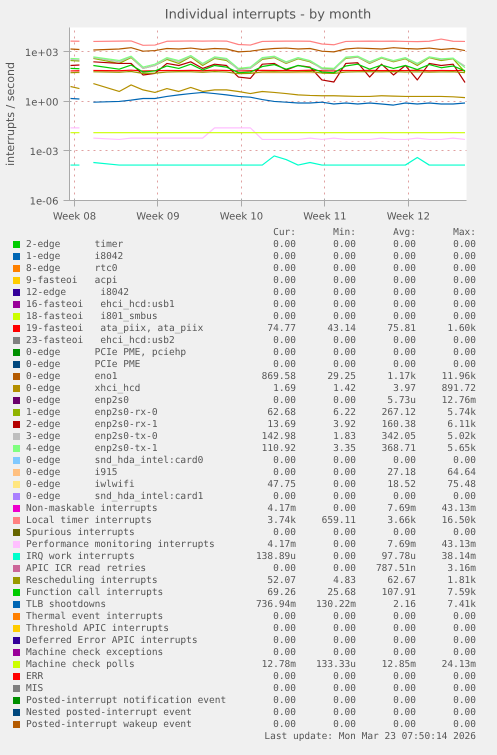 Image resolution: width=497 pixels, height=755 pixels. What do you see at coordinates (109, 712) in the screenshot?
I see `legend-label: Nested posted-interrupt event` at bounding box center [109, 712].